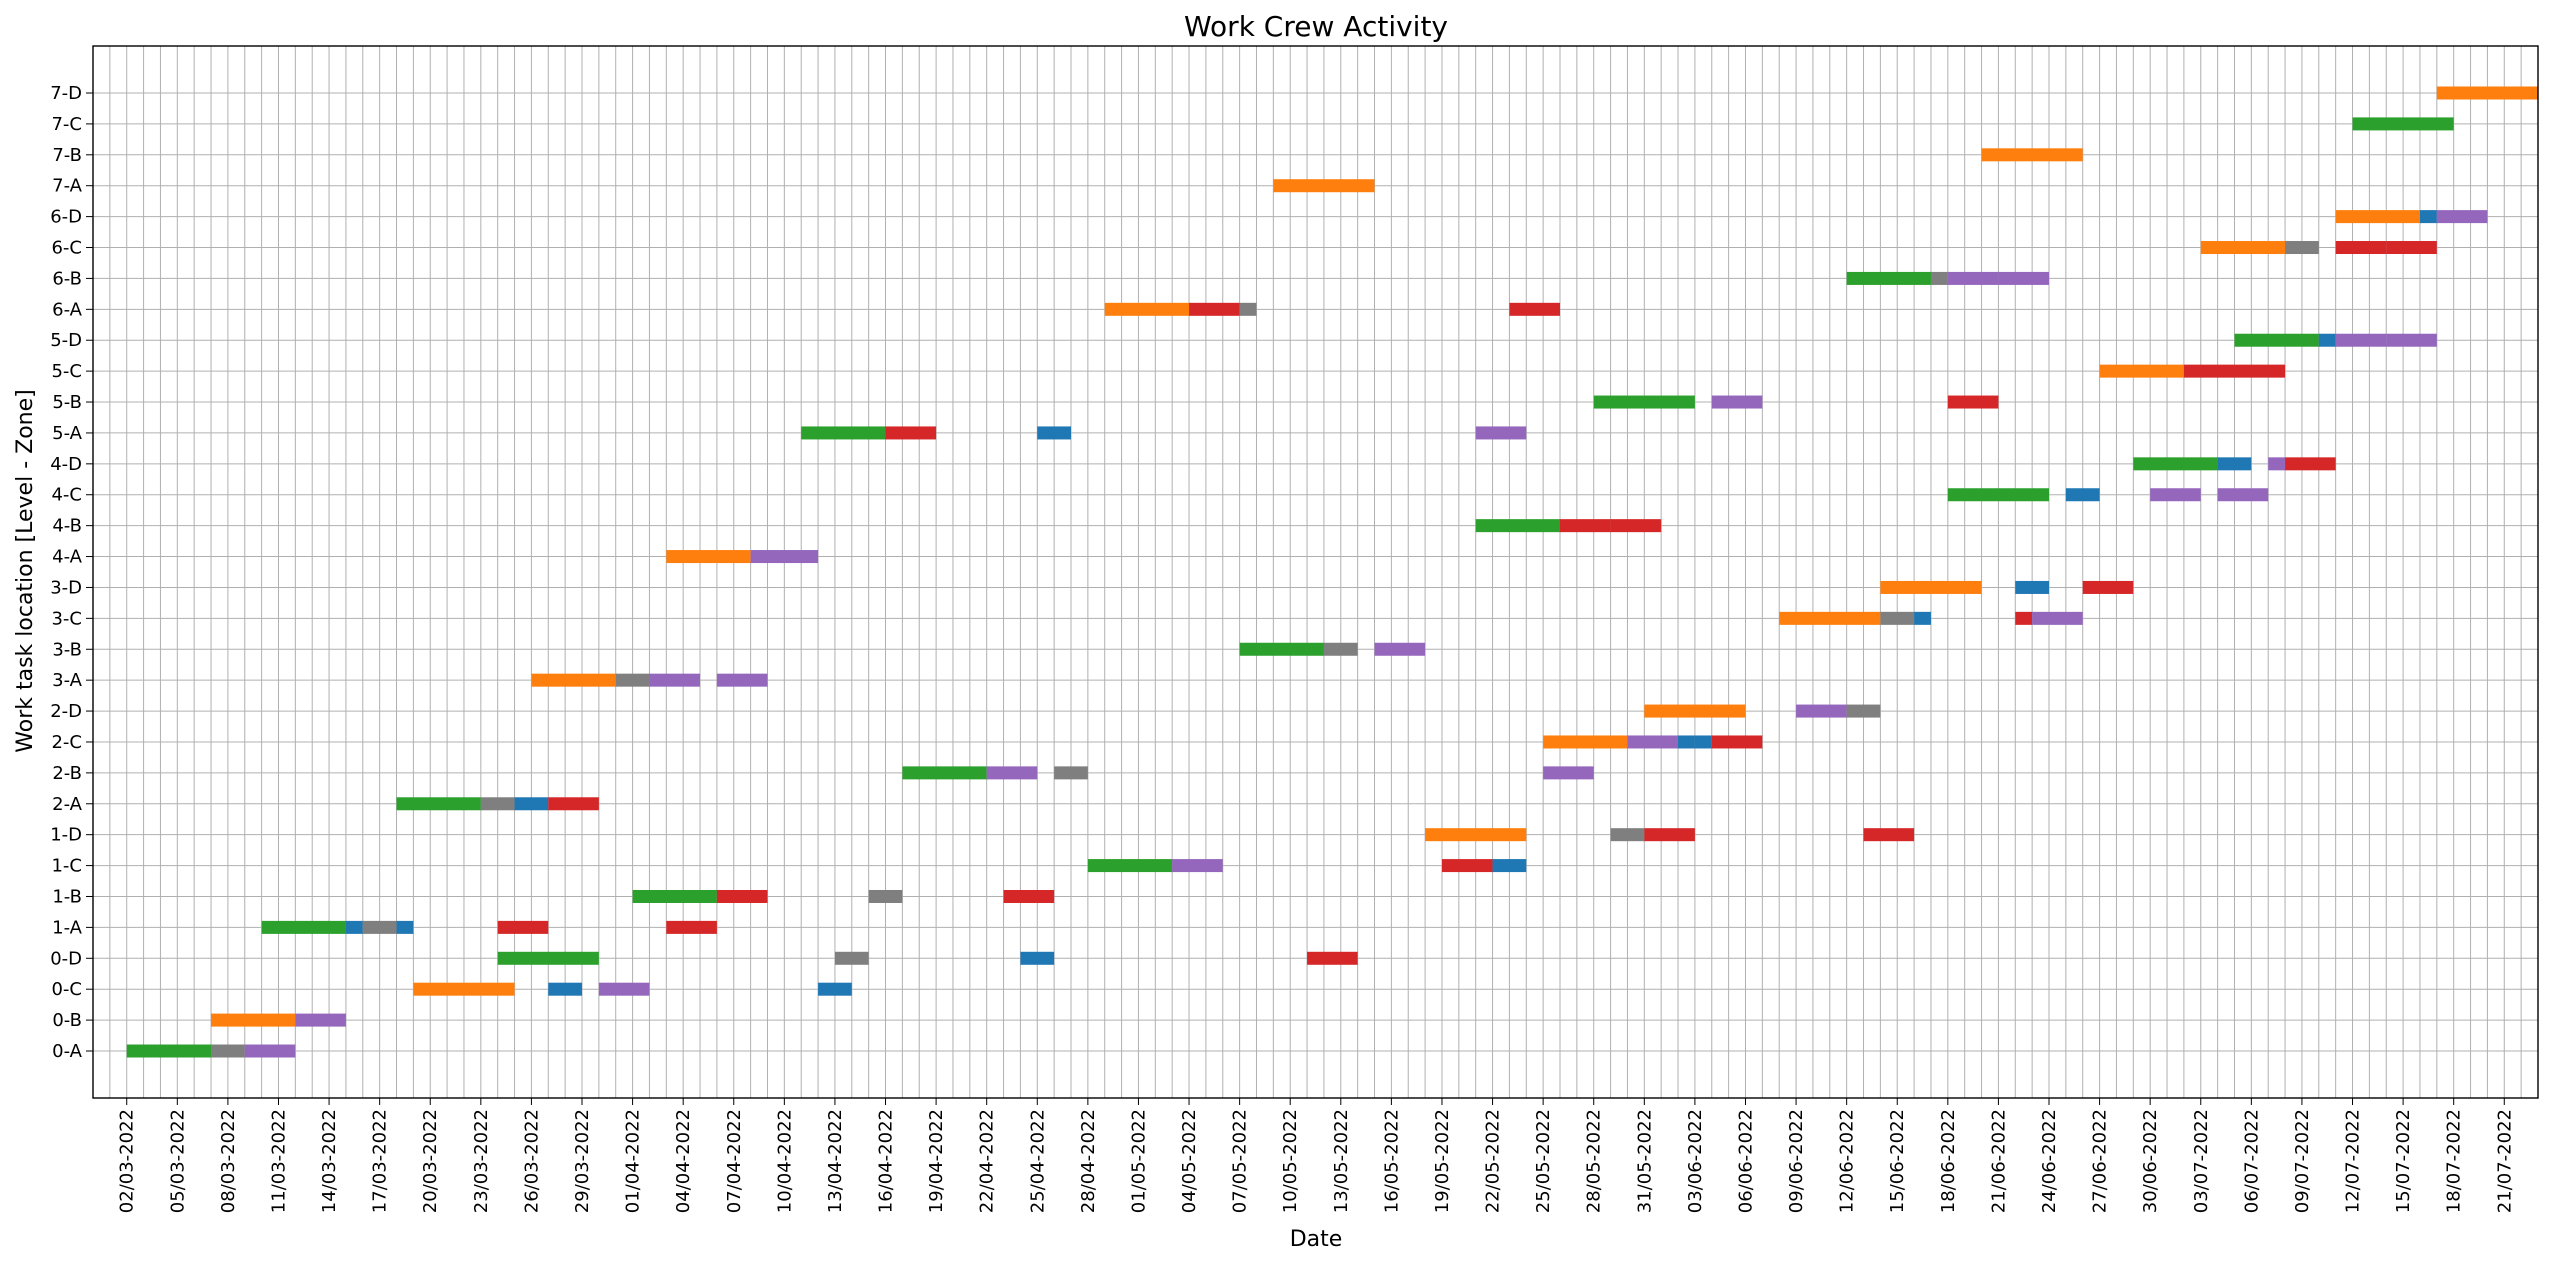 This screenshot has width=2560, height=1270. Describe the element at coordinates (66, 587) in the screenshot. I see `y-tick-label: 3-D` at that location.